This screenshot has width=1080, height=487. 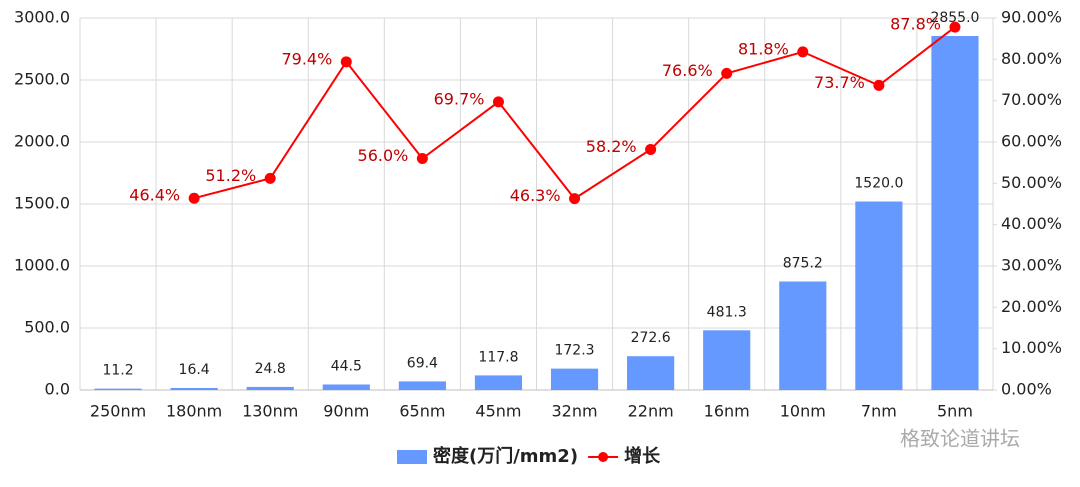 What do you see at coordinates (611, 146) in the screenshot?
I see `line-value-label: 58.2%` at bounding box center [611, 146].